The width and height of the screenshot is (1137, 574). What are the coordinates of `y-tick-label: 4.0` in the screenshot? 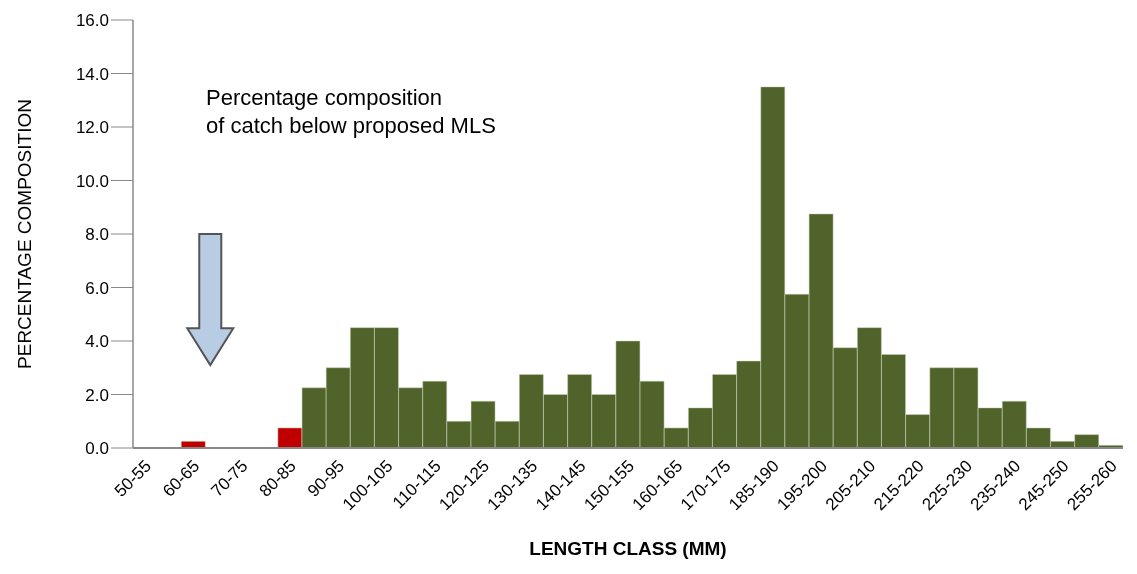 It's located at (97, 342).